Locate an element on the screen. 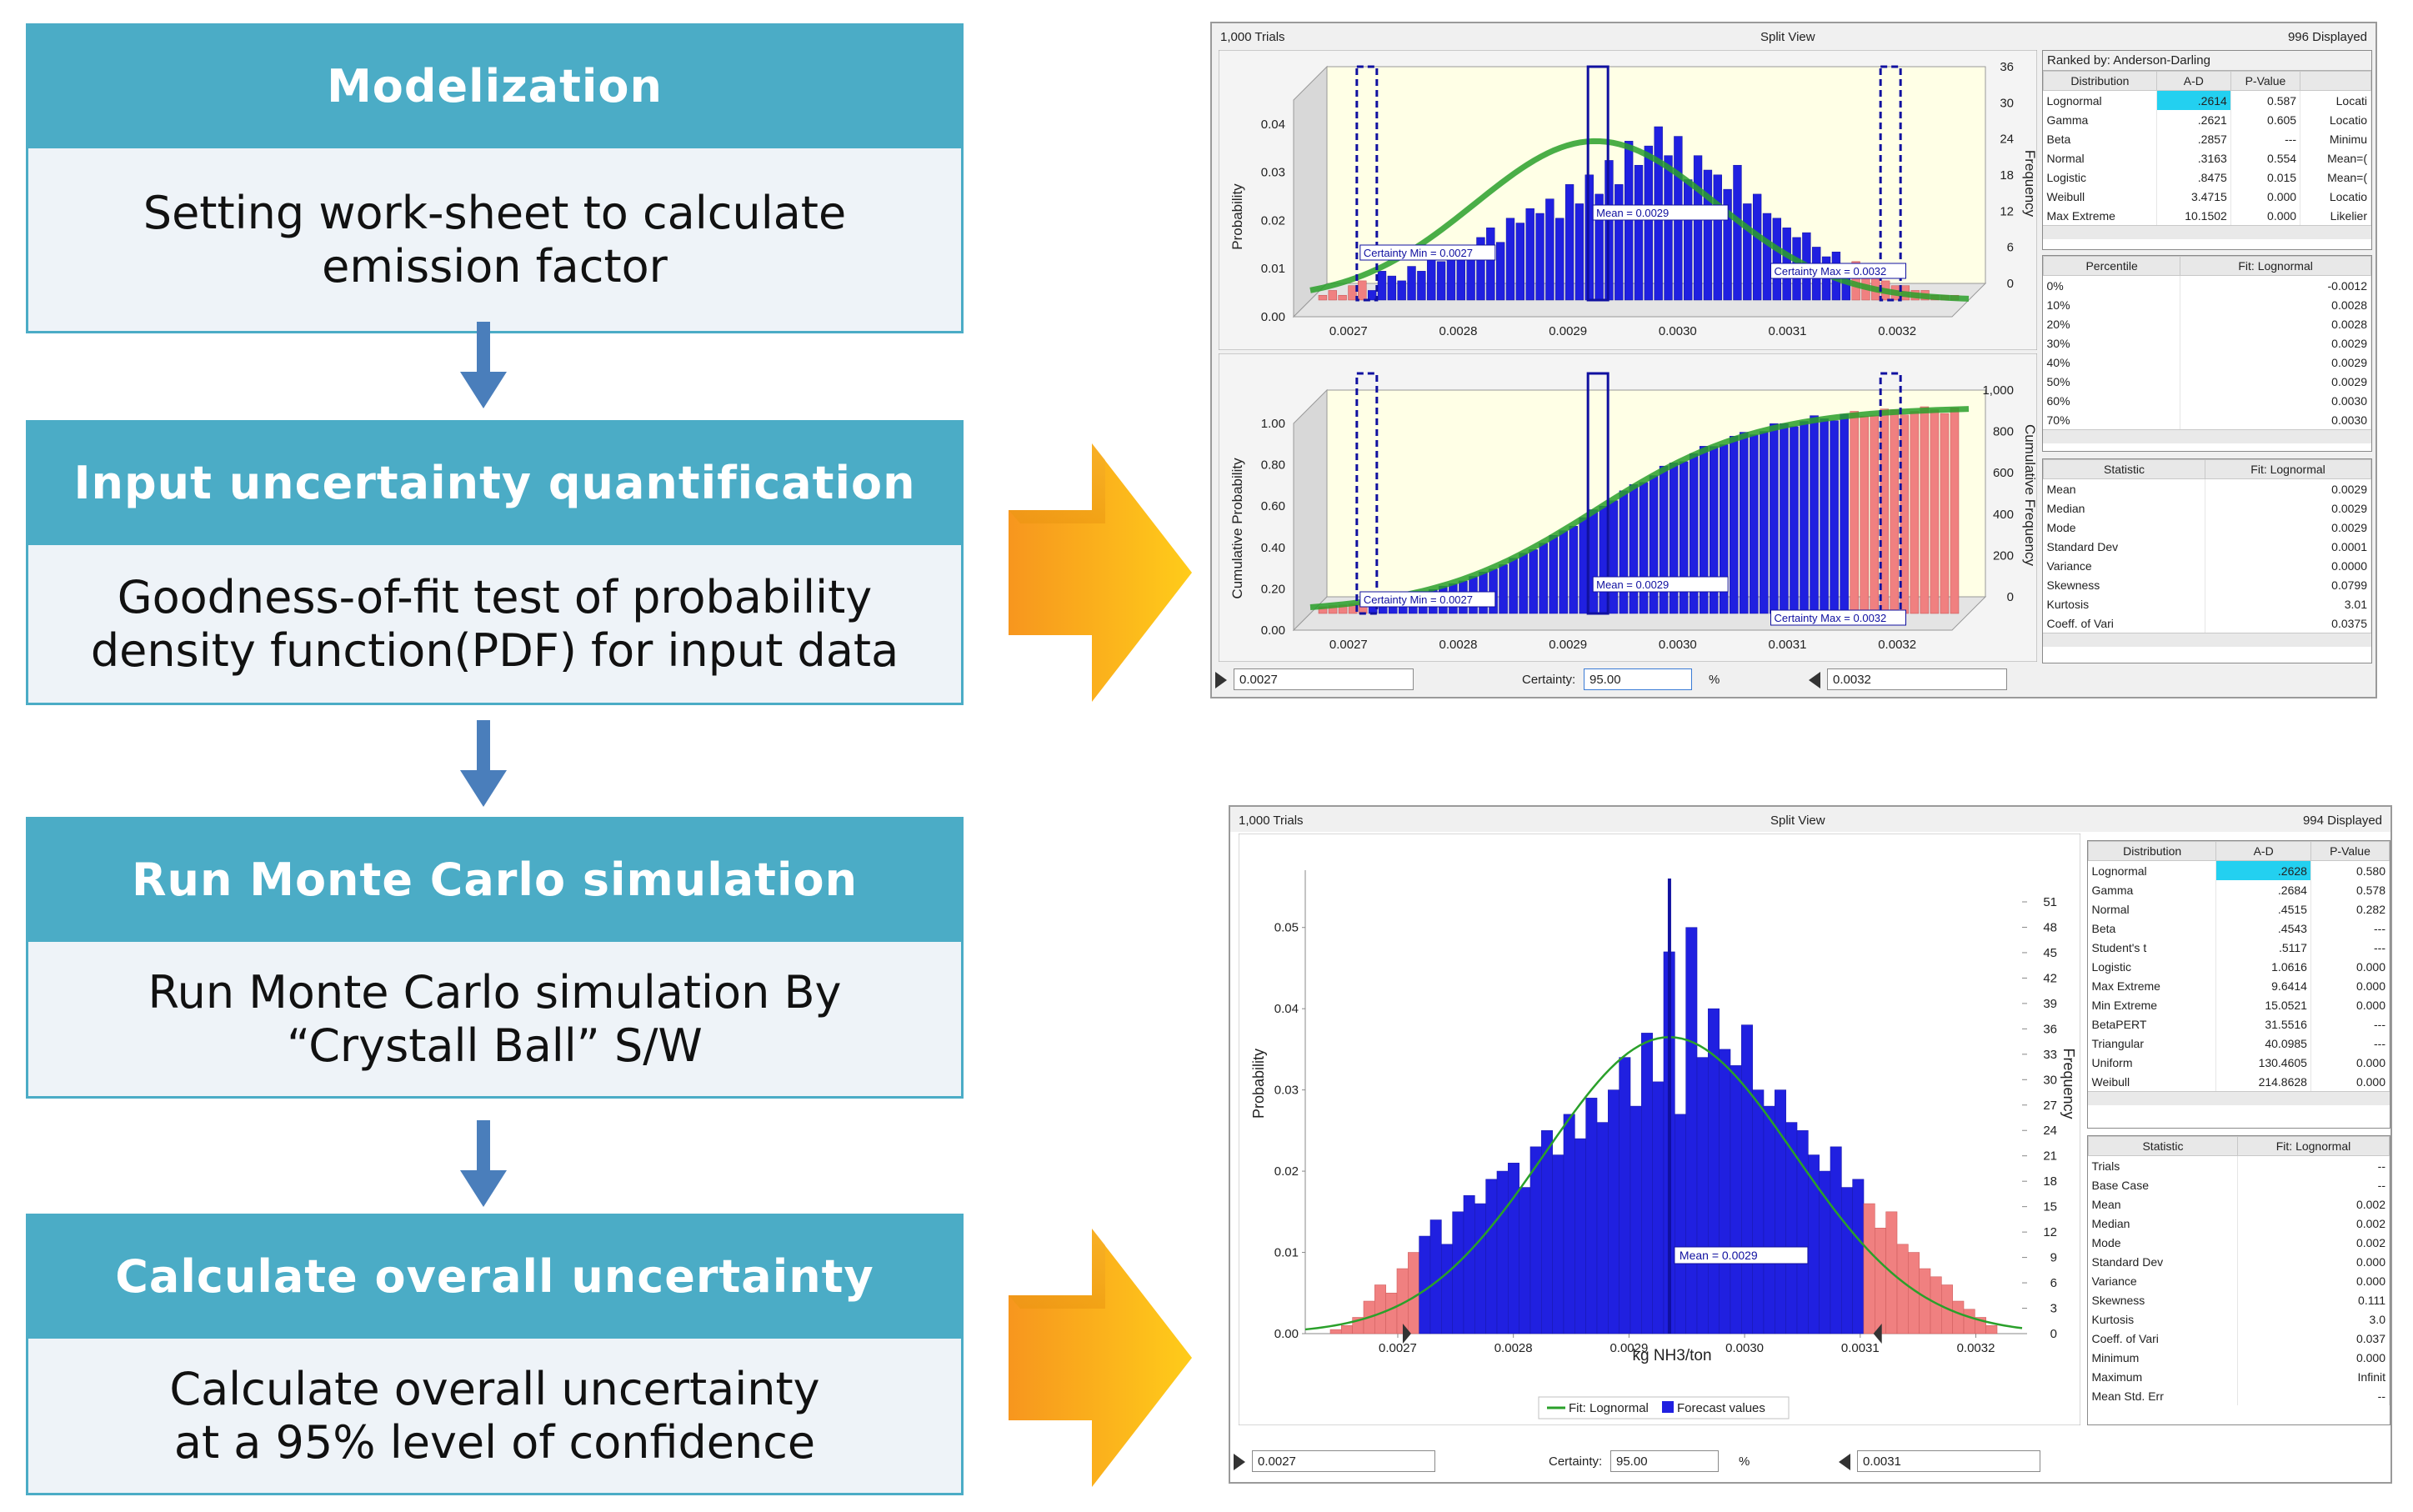 The width and height of the screenshot is (2413, 1512). column-header: Percentile is located at coordinates (2112, 266).